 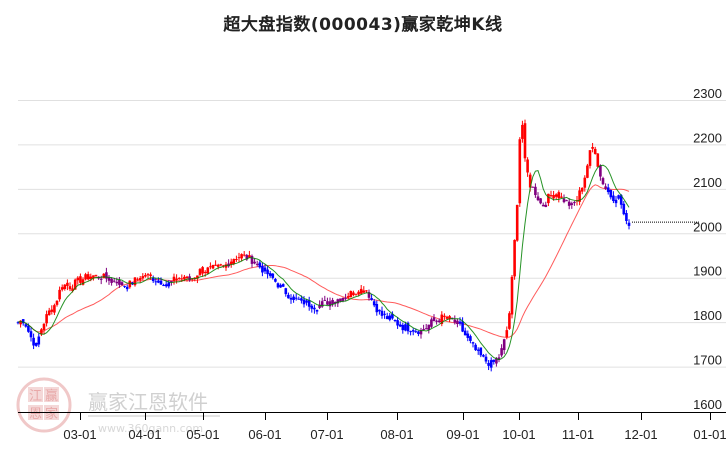 I want to click on svg-text: 04-01, so click(x=144, y=434).